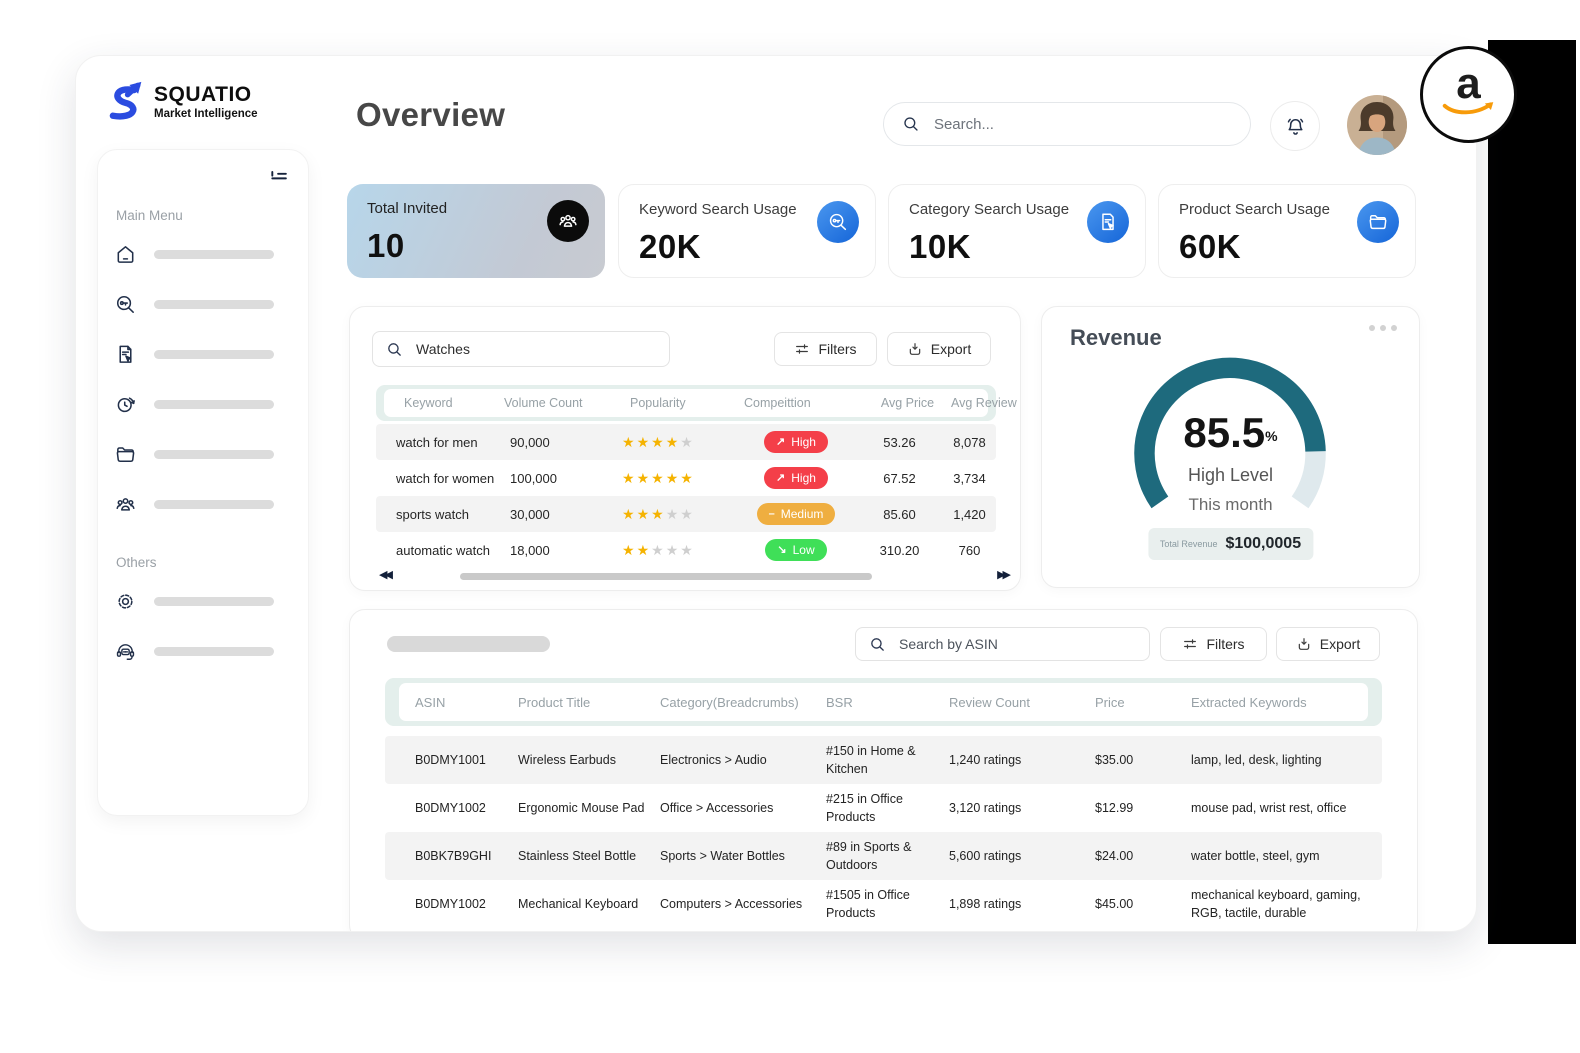  What do you see at coordinates (1016, 644) in the screenshot?
I see `asin-search-input` at bounding box center [1016, 644].